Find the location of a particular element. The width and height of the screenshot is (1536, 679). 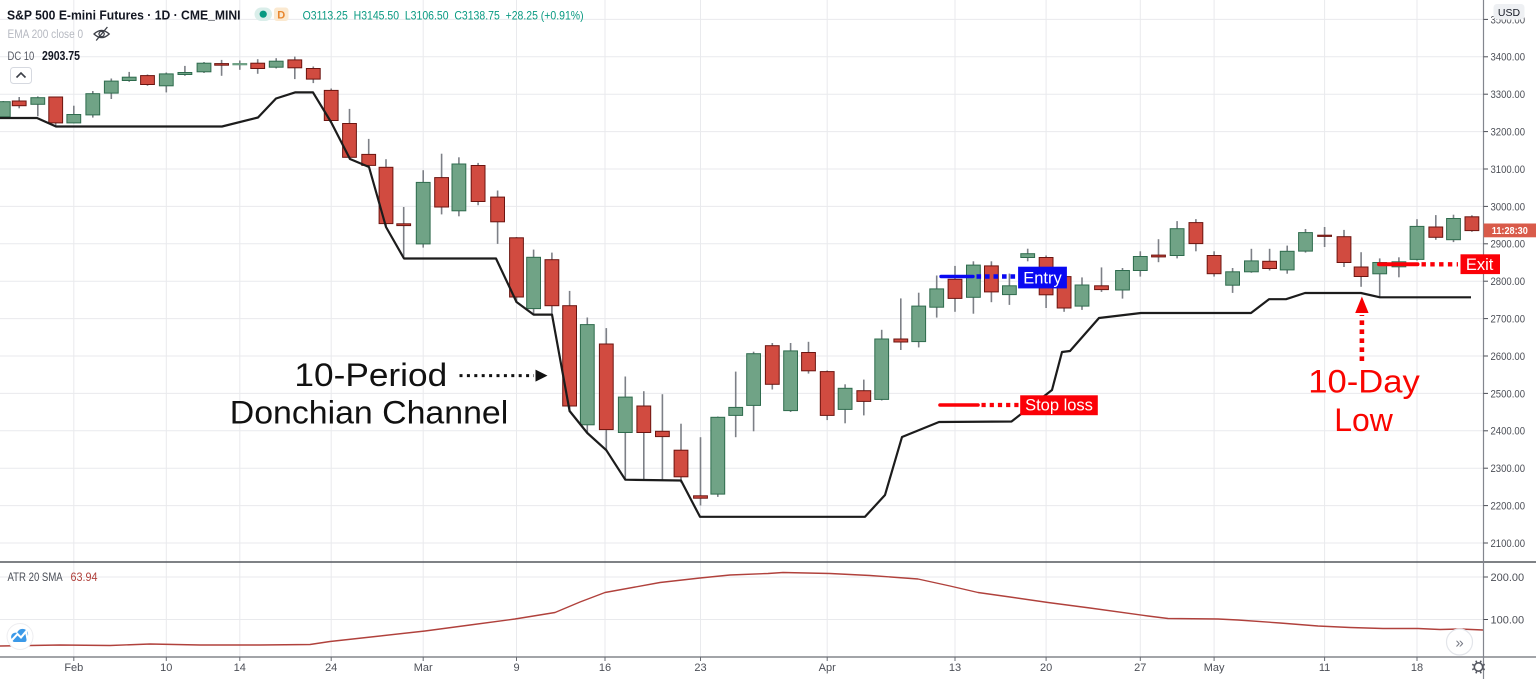

svg-text: 13 is located at coordinates (955, 668).